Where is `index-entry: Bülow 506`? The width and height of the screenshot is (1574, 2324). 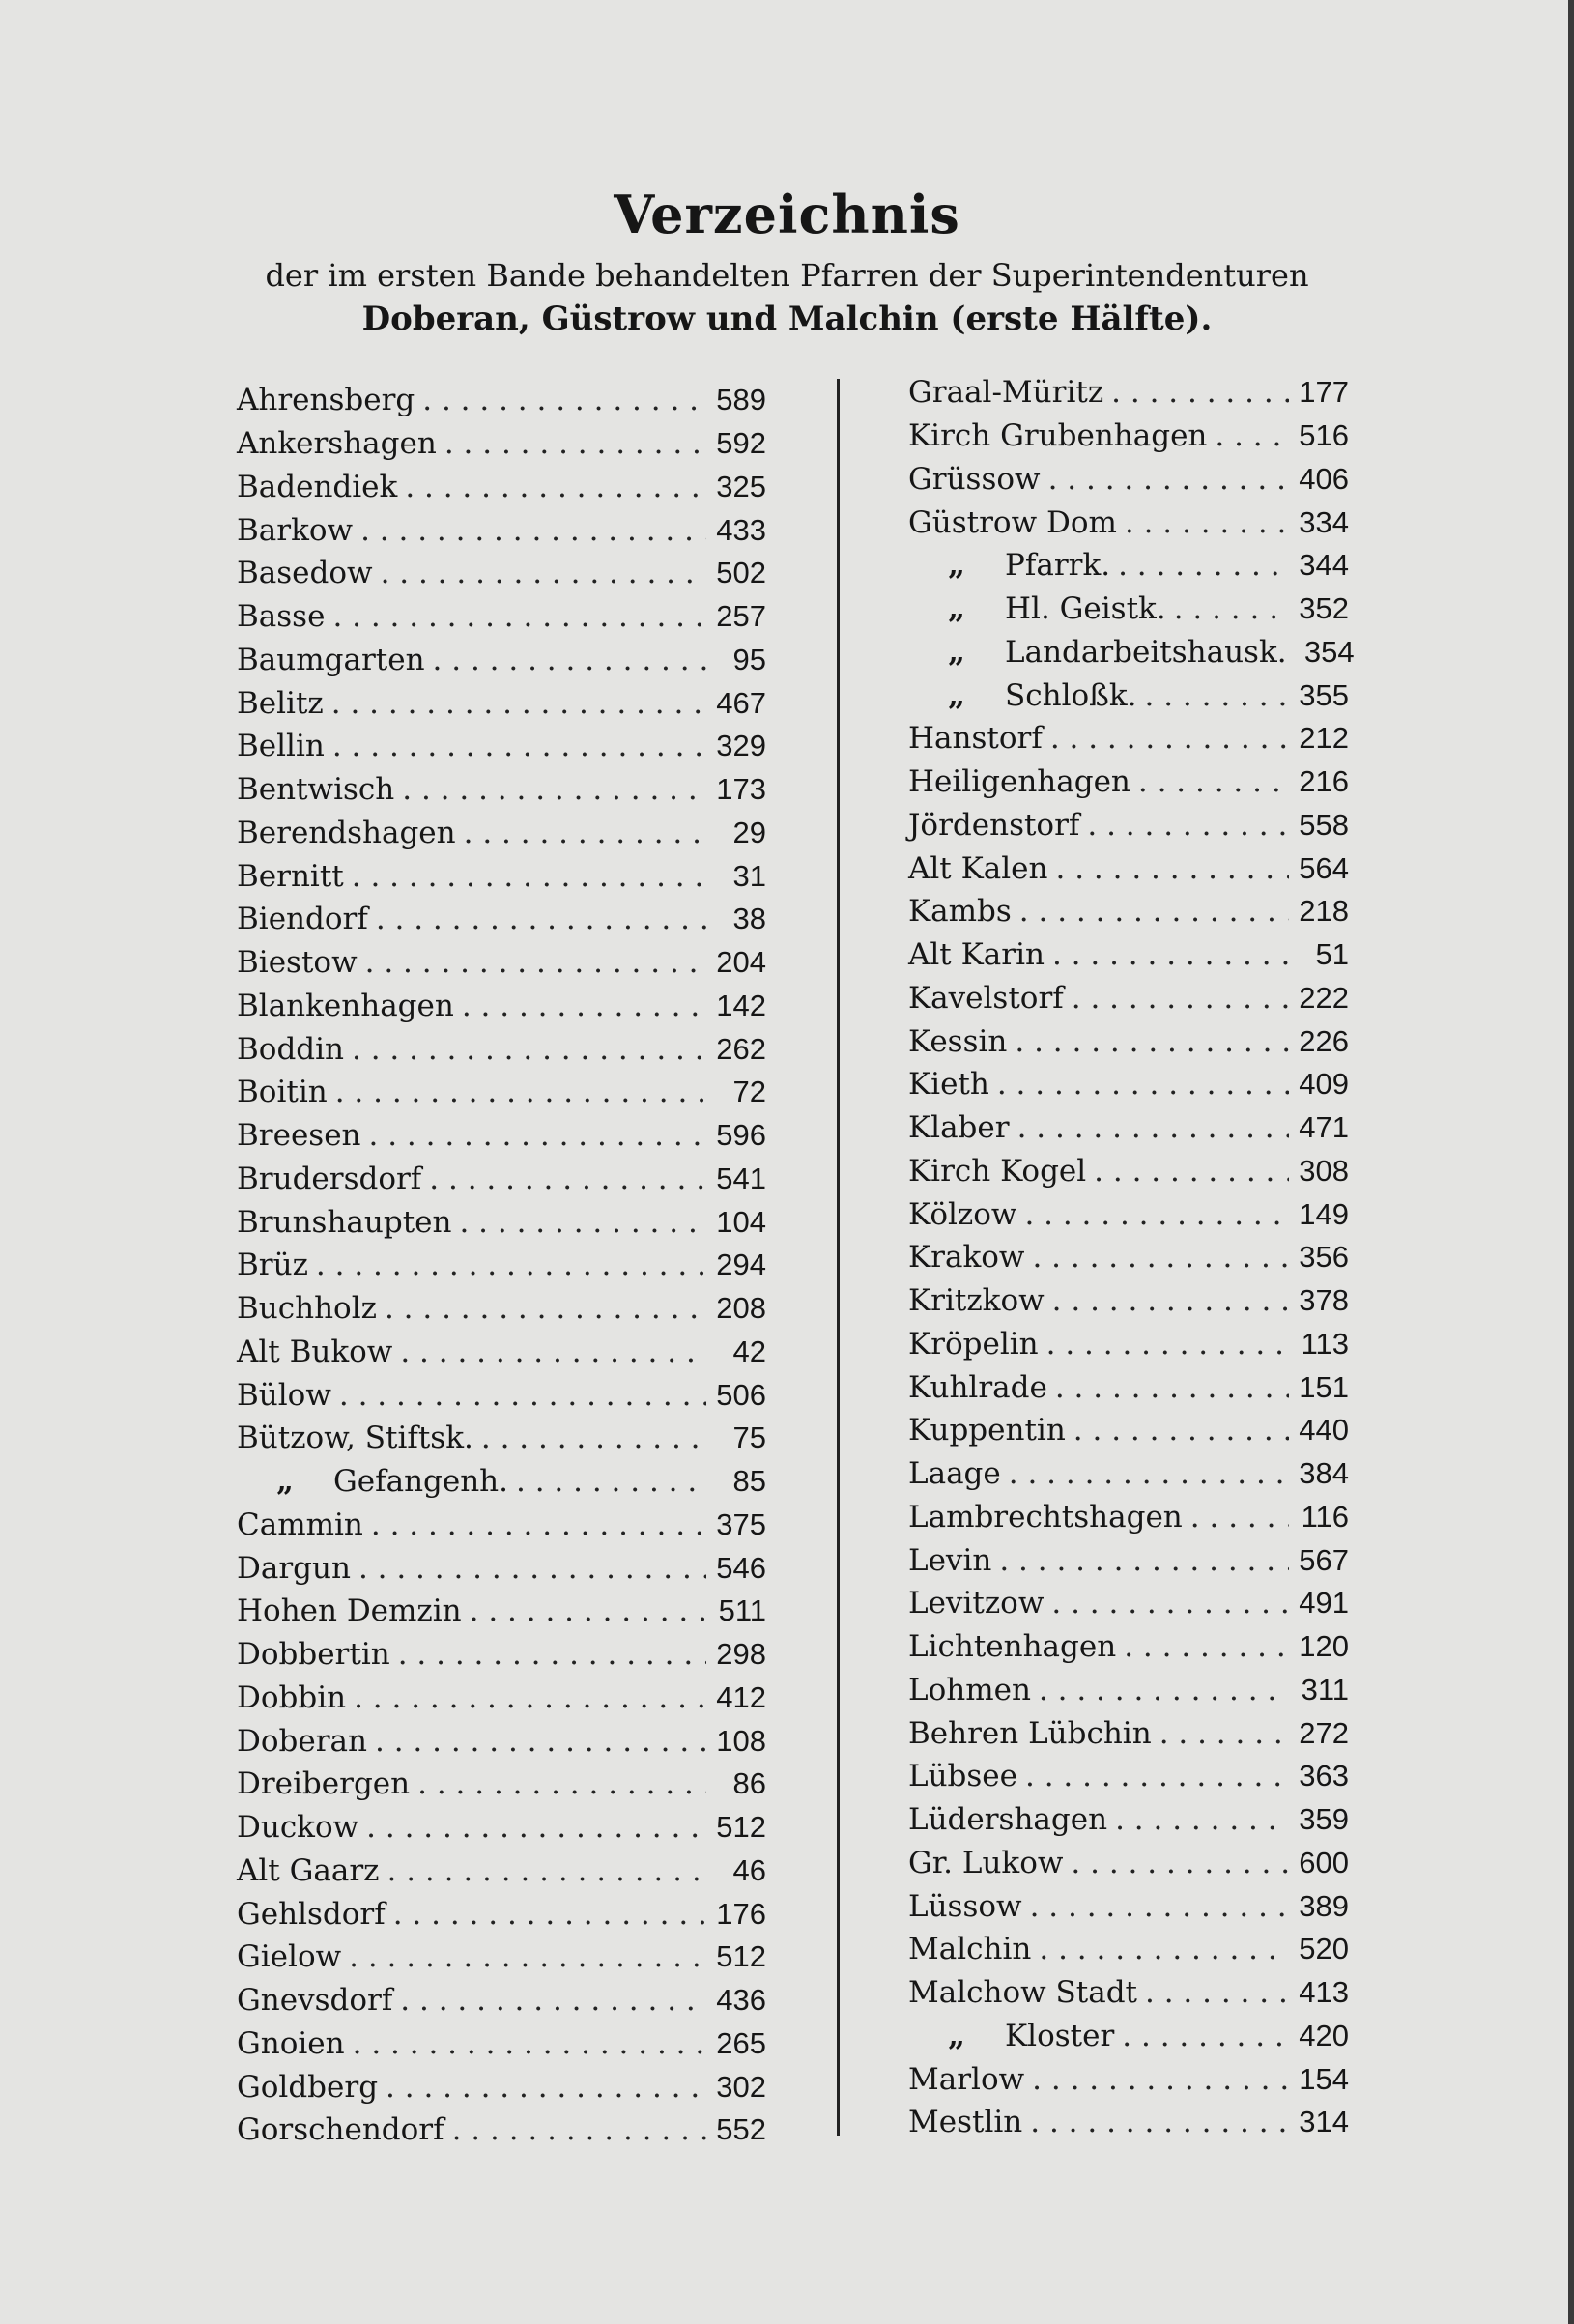 index-entry: Bülow 506 is located at coordinates (501, 1395).